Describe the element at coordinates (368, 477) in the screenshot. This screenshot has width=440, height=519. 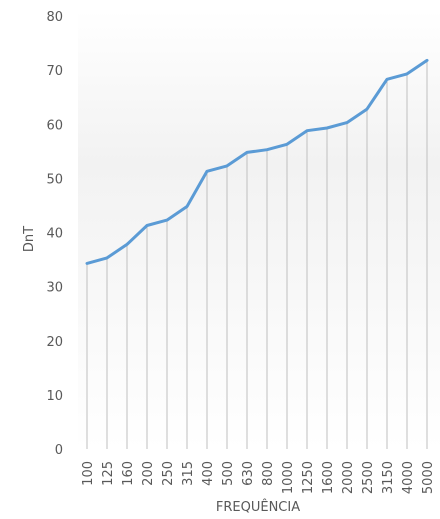
I see `x-tick-label: 2500` at that location.